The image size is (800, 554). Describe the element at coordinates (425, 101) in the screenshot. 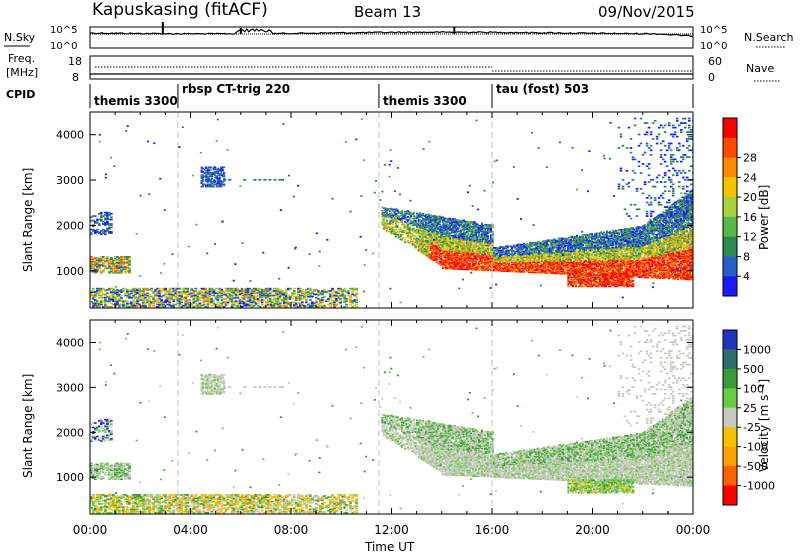

I see `cpid-segment-label: themis 3300` at that location.